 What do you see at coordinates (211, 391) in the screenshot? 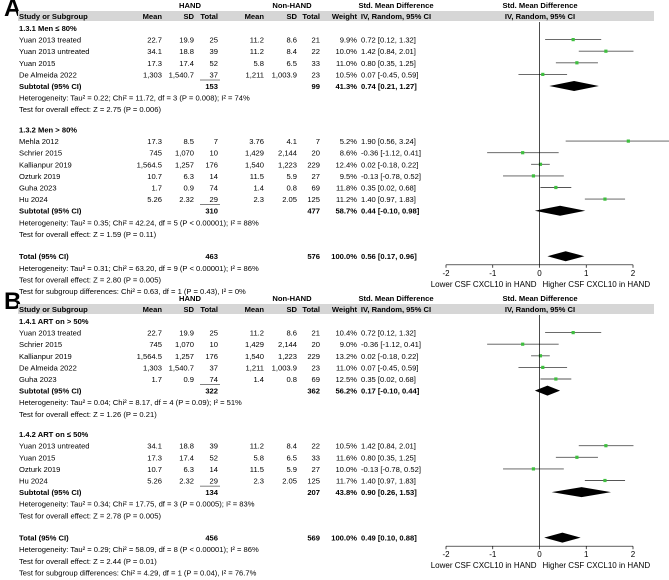
I see `subtotal-hand-total: 322` at bounding box center [211, 391].